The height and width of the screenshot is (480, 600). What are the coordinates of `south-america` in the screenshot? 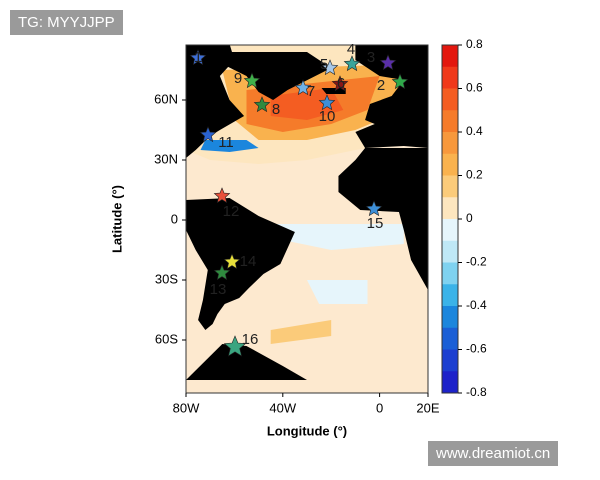 It's located at (240, 264).